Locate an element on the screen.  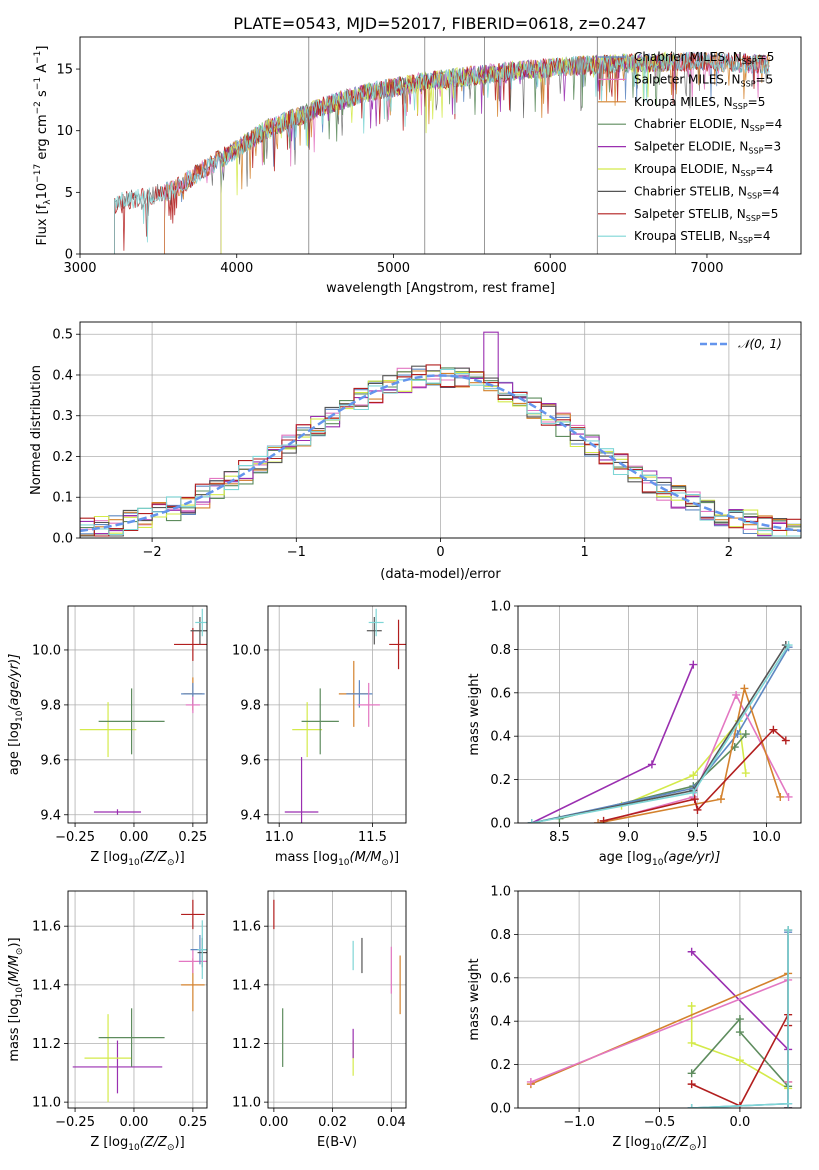
weight_vs_age-series-kroupa-elodie is located at coordinates (684, 763).